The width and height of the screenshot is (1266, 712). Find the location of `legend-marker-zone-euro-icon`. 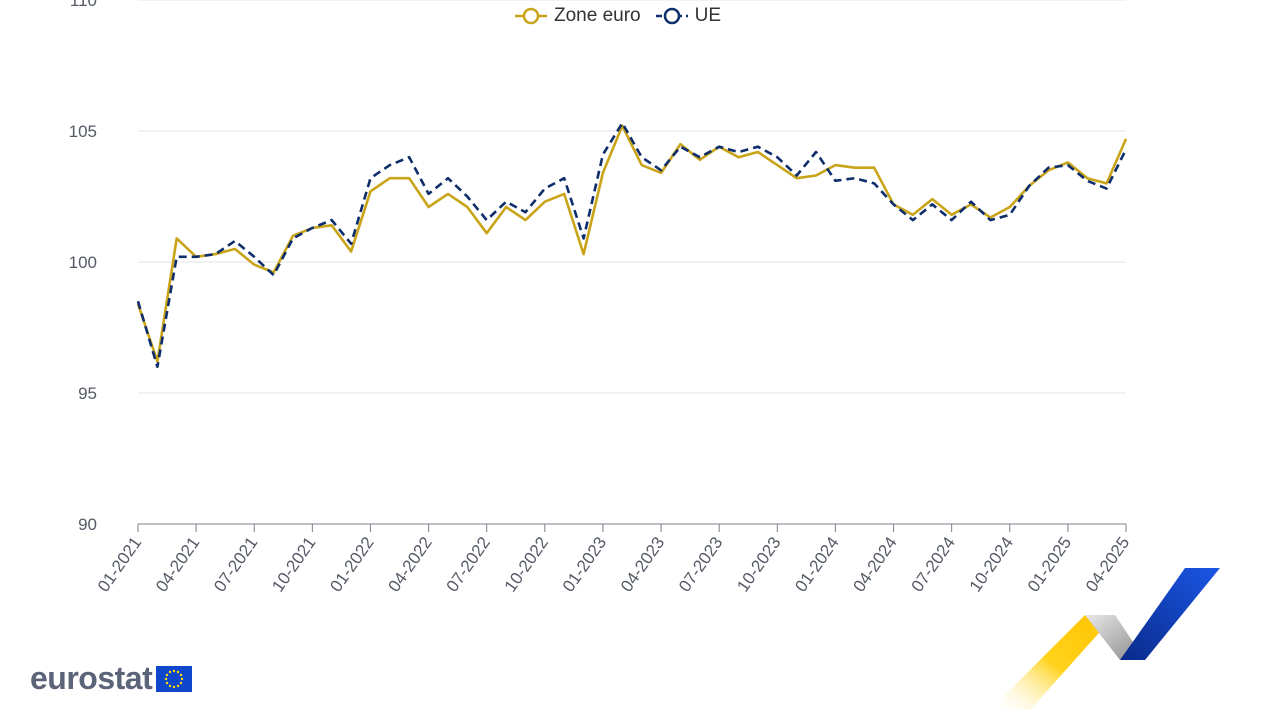

legend-marker-zone-euro-icon is located at coordinates (531, 16).